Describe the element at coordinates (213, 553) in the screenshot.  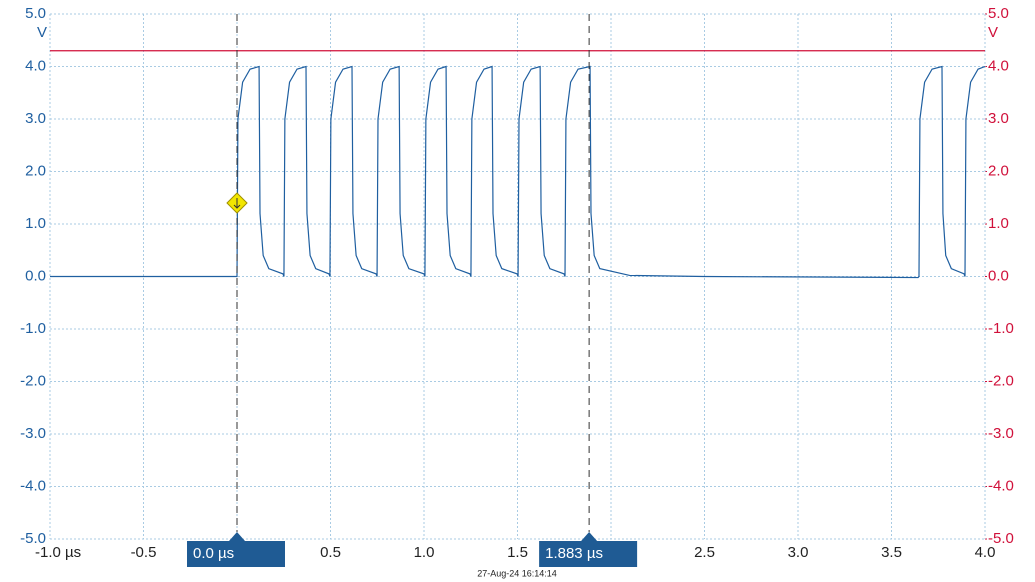
I see `cursor-label: 0.0 µs` at that location.